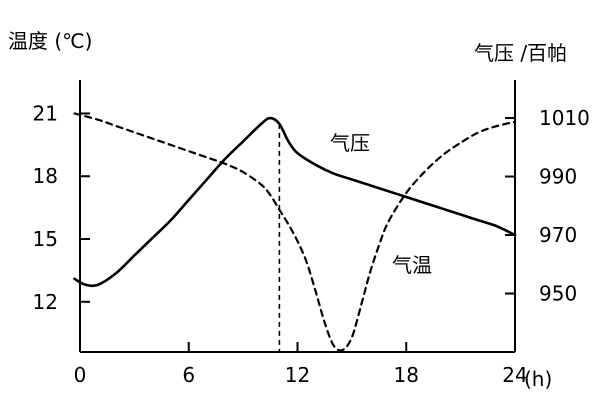  Describe the element at coordinates (538, 379) in the screenshot. I see `x-axis-unit: (h)` at that location.